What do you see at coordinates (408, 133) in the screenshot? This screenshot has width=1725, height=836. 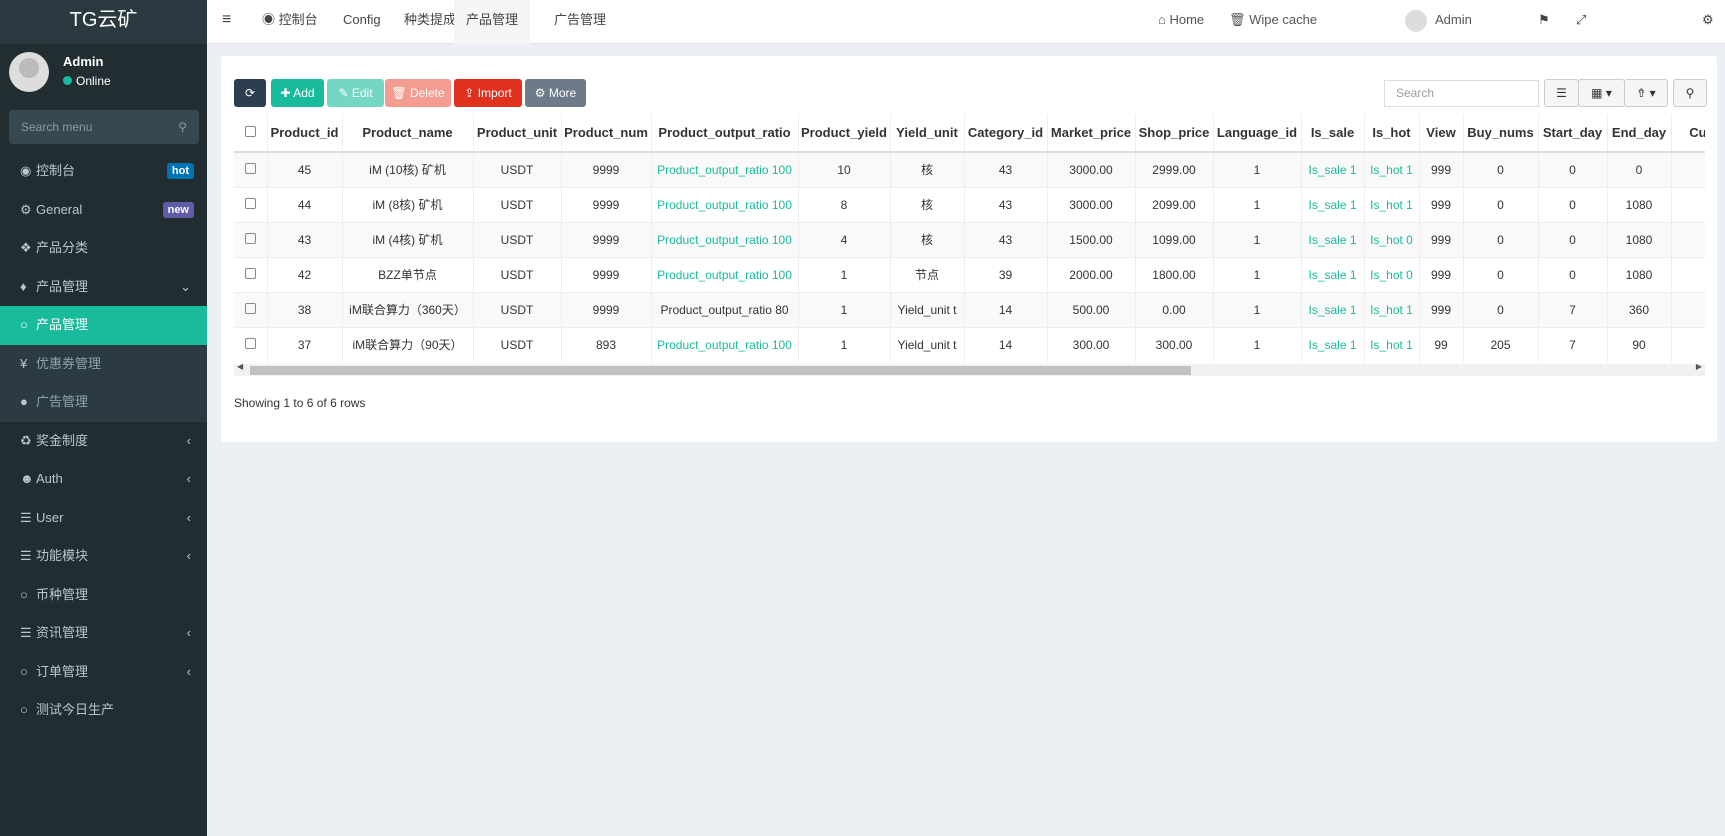 I see `column-header: Product_name` at bounding box center [408, 133].